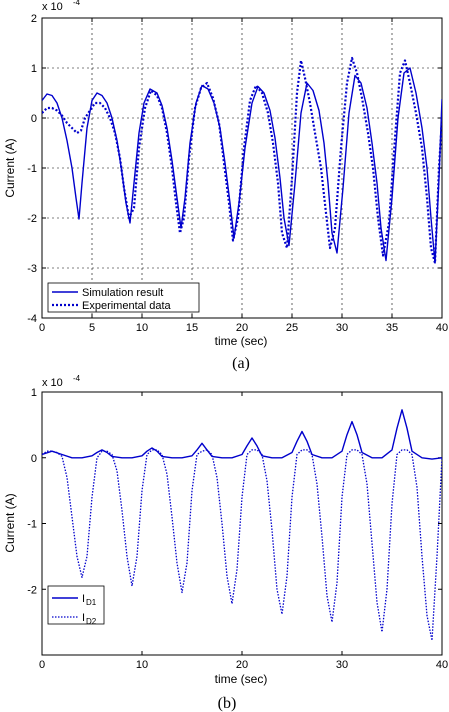 The width and height of the screenshot is (449, 712). I want to click on y-tick-label: -4, so click(32, 319).